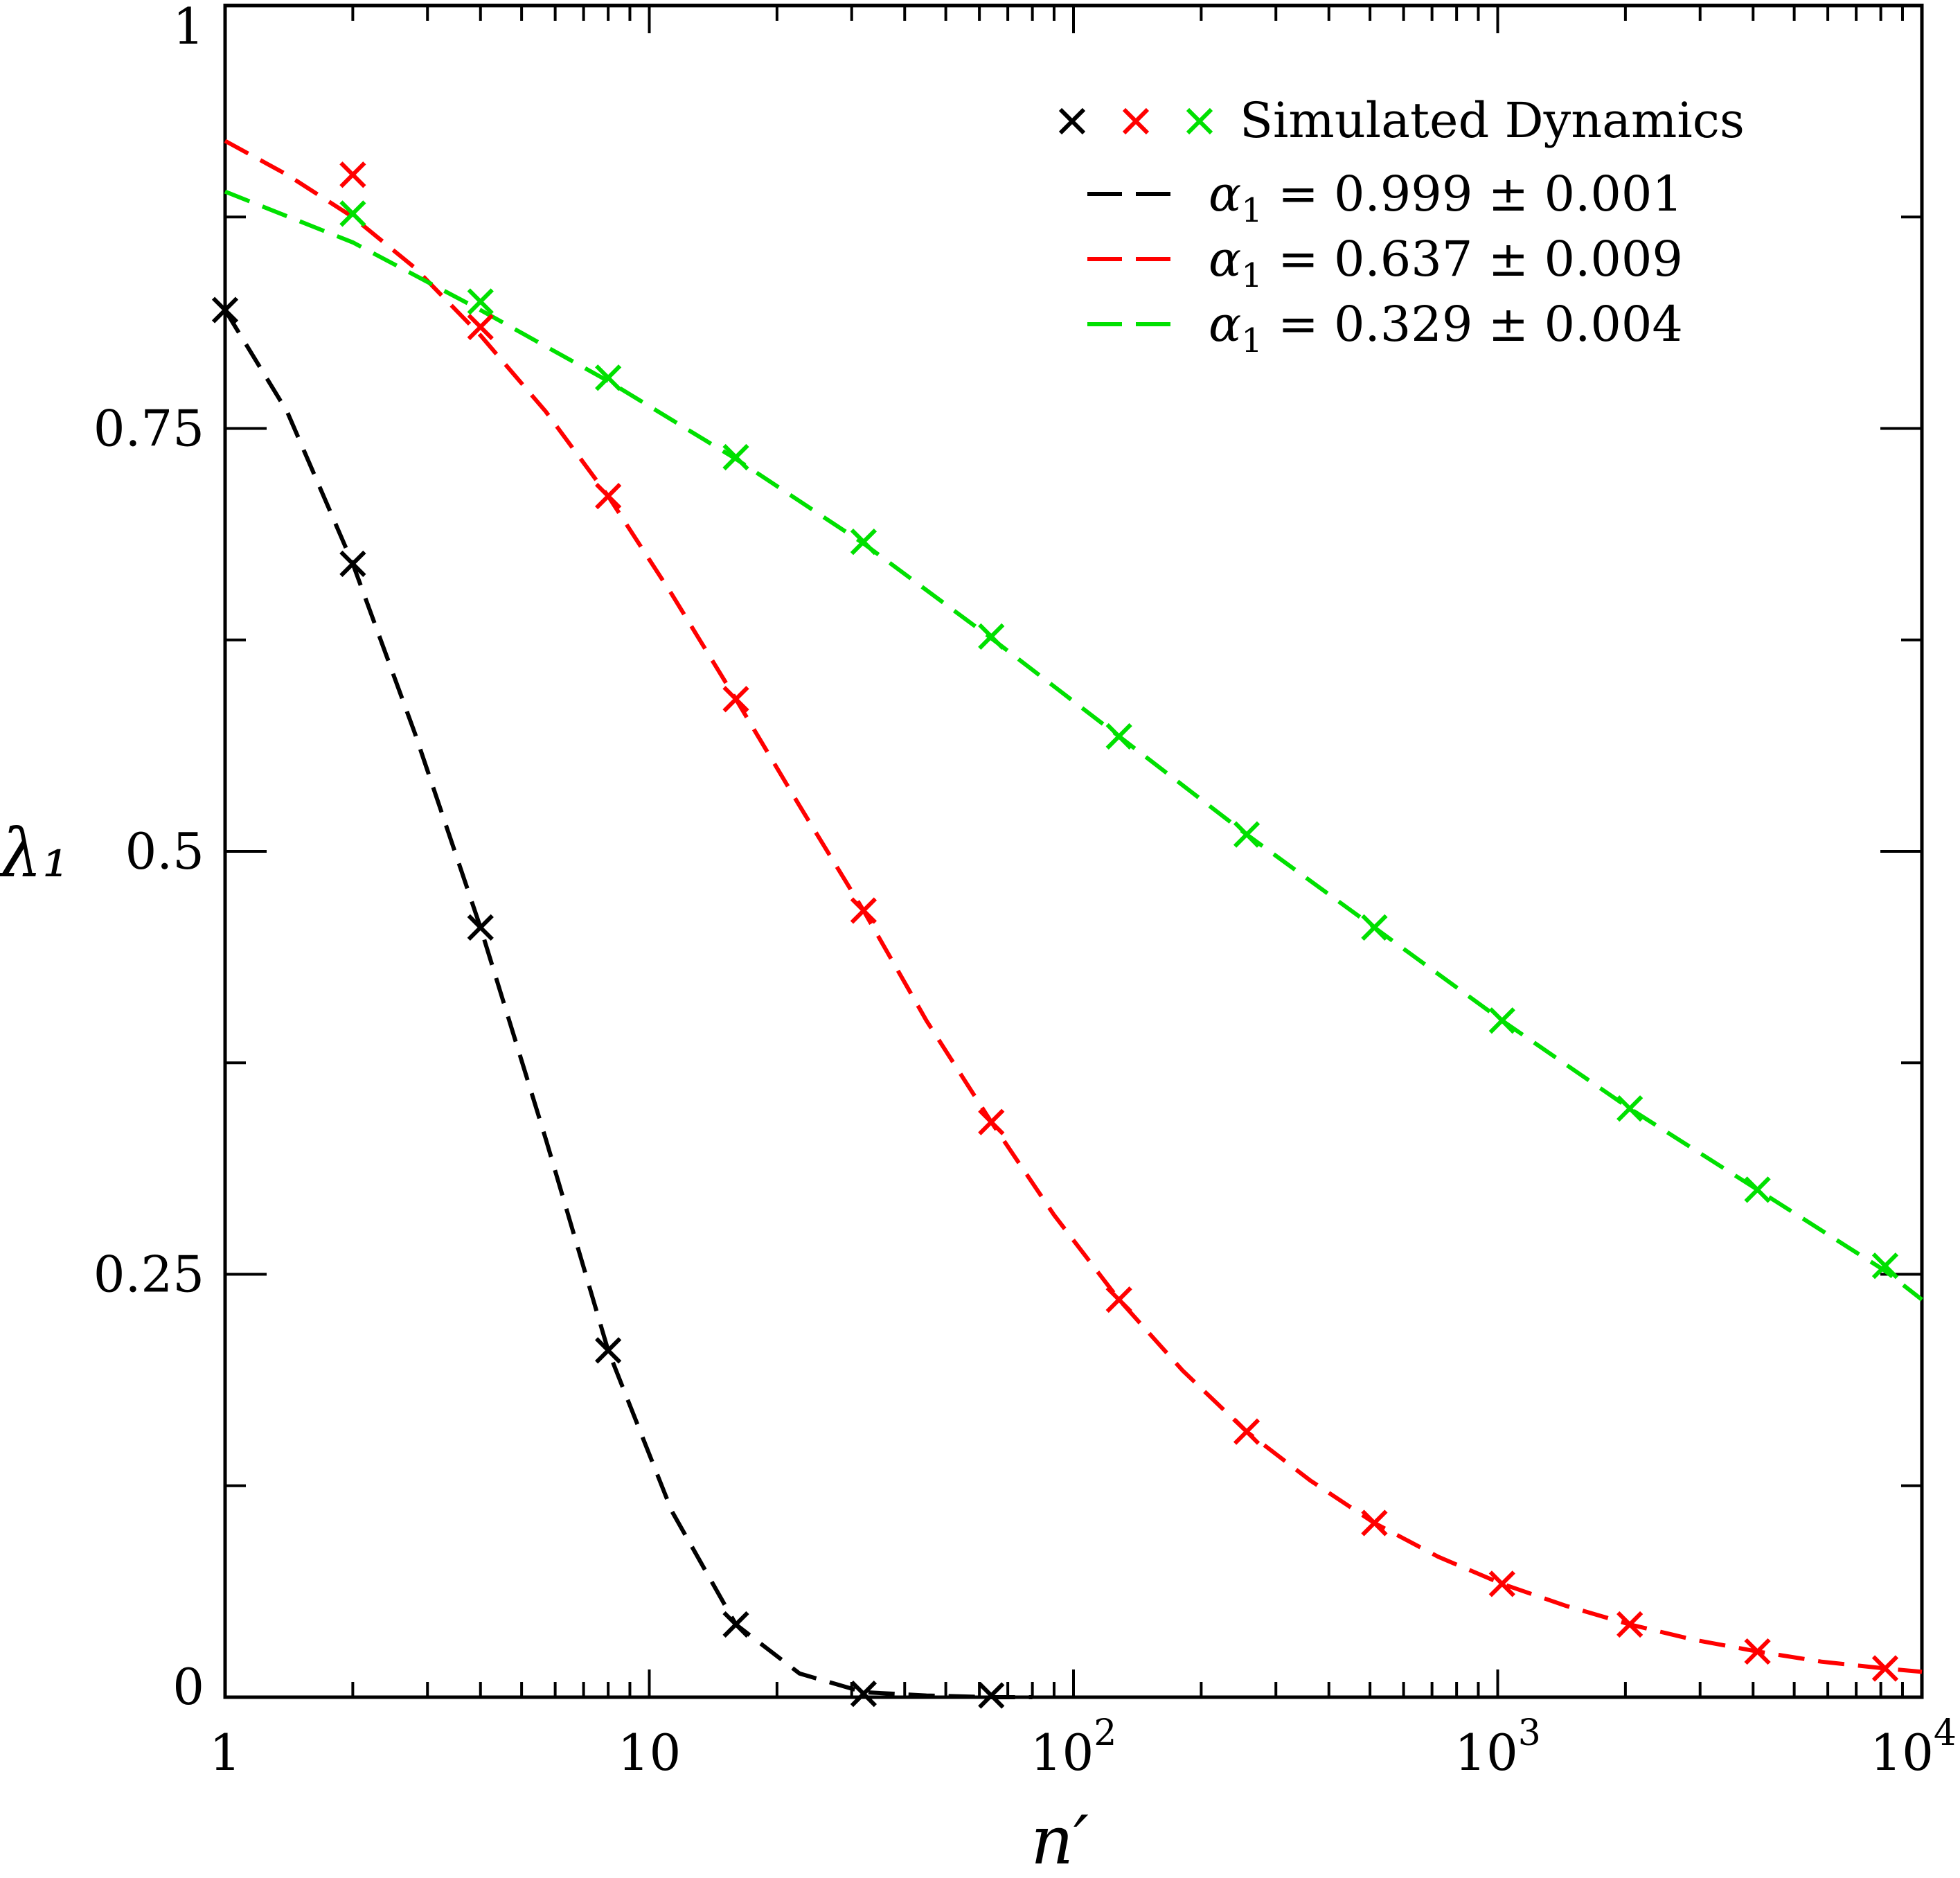 Image resolution: width=1960 pixels, height=1878 pixels. What do you see at coordinates (1473, 324) in the screenshot?
I see `legend-value: = 0.329 ± 0.004` at bounding box center [1473, 324].